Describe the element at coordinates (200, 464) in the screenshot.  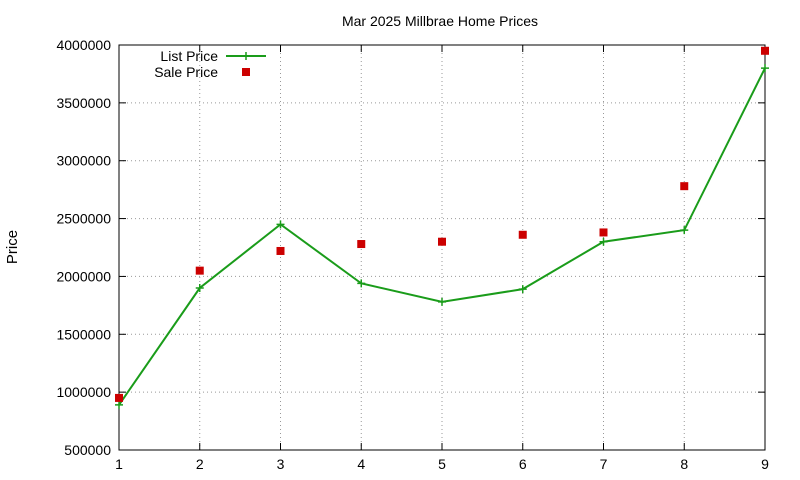
I see `x-tick-label: 2` at that location.